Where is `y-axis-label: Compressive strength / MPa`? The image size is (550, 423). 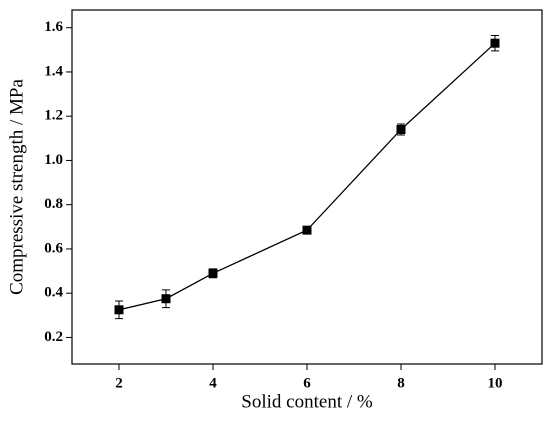
y-axis-label: Compressive strength / MPa is located at coordinates (16, 187).